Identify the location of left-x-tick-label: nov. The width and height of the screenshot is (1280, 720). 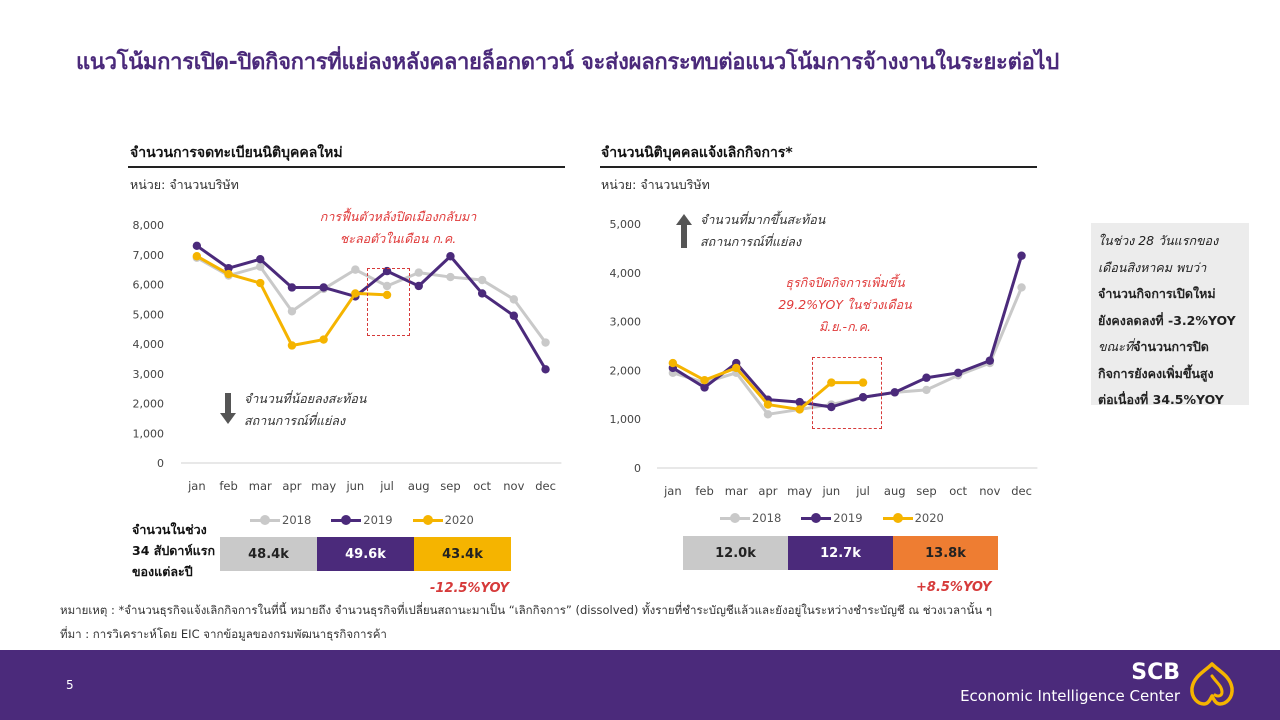
(513, 486).